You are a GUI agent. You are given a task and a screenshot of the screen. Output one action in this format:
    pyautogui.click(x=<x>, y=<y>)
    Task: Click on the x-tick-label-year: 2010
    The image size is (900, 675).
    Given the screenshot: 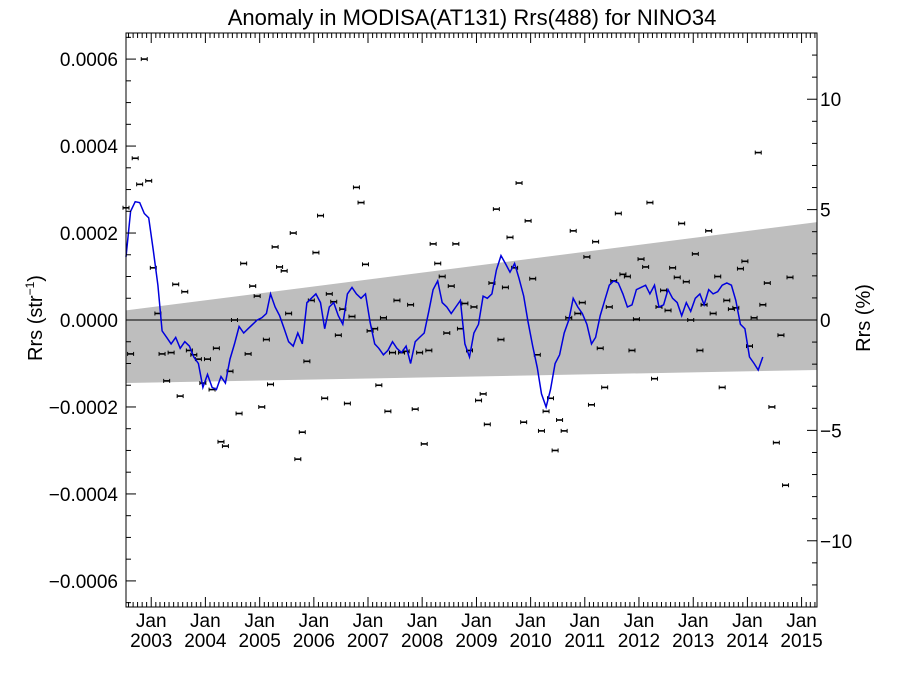 What is the action you would take?
    pyautogui.click(x=530, y=641)
    